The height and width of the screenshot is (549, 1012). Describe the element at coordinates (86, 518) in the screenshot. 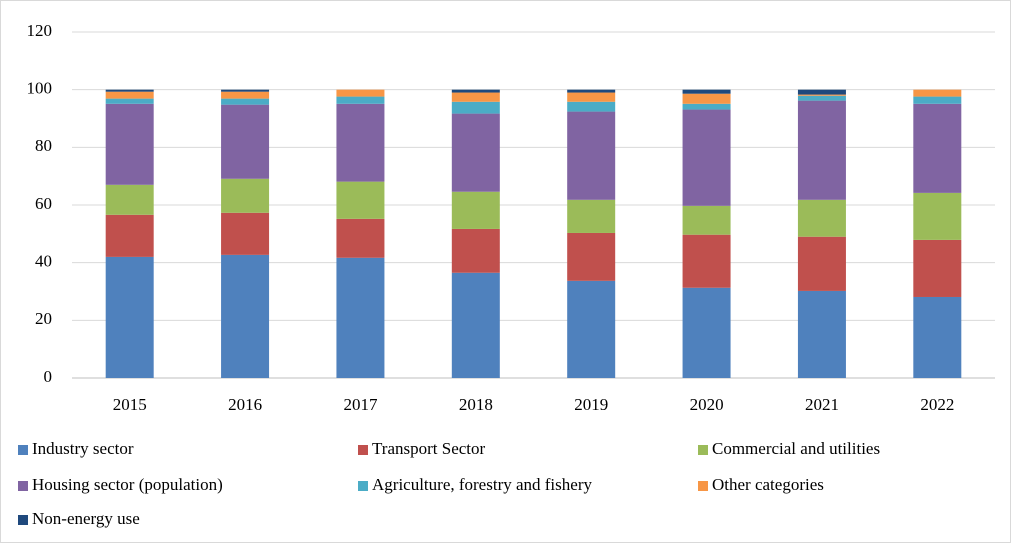

I see `legend-label: Non-energy use` at that location.